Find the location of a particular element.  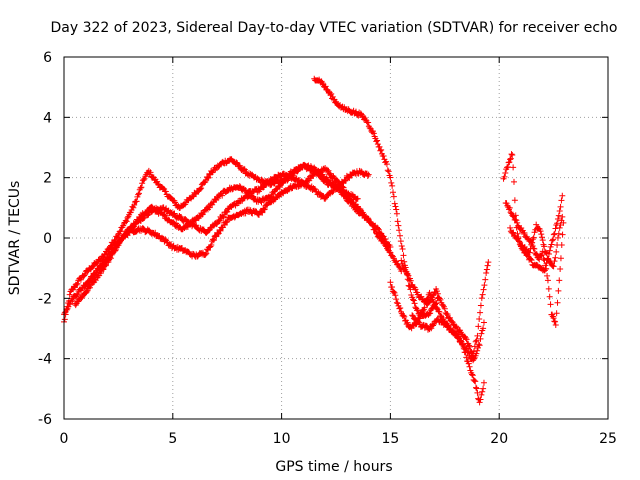

x-tick-label: 20 is located at coordinates (499, 439).